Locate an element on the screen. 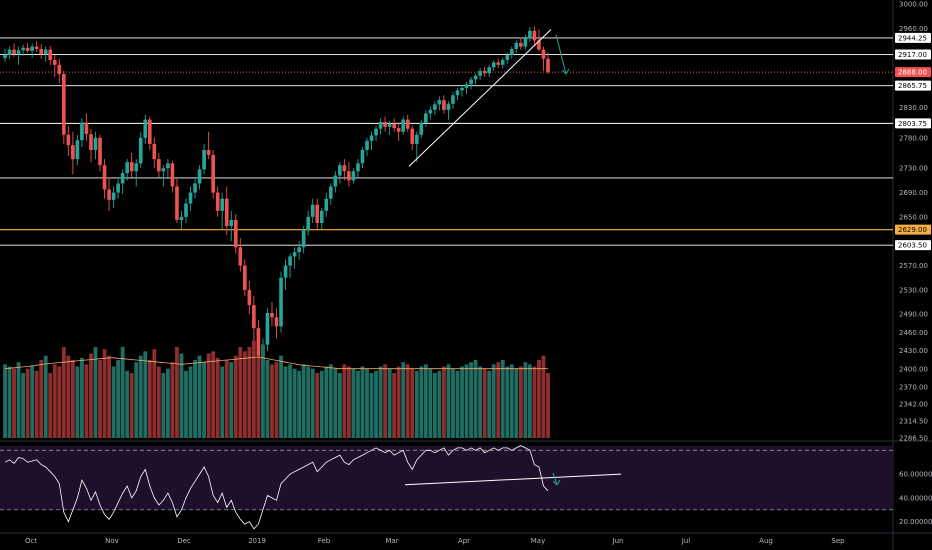 Image resolution: width=932 pixels, height=550 pixels. oscillator-trendline is located at coordinates (513, 479).